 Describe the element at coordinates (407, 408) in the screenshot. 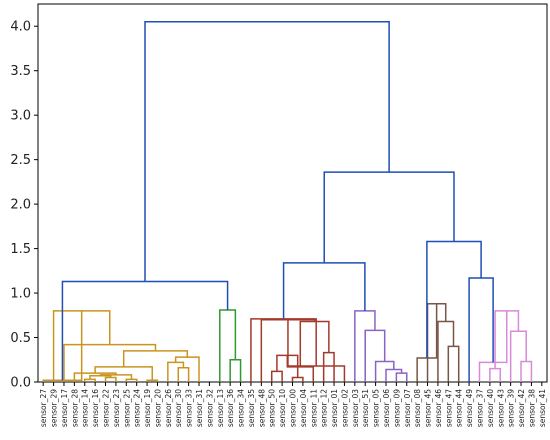

I see `leaf-label: sensor_07` at that location.